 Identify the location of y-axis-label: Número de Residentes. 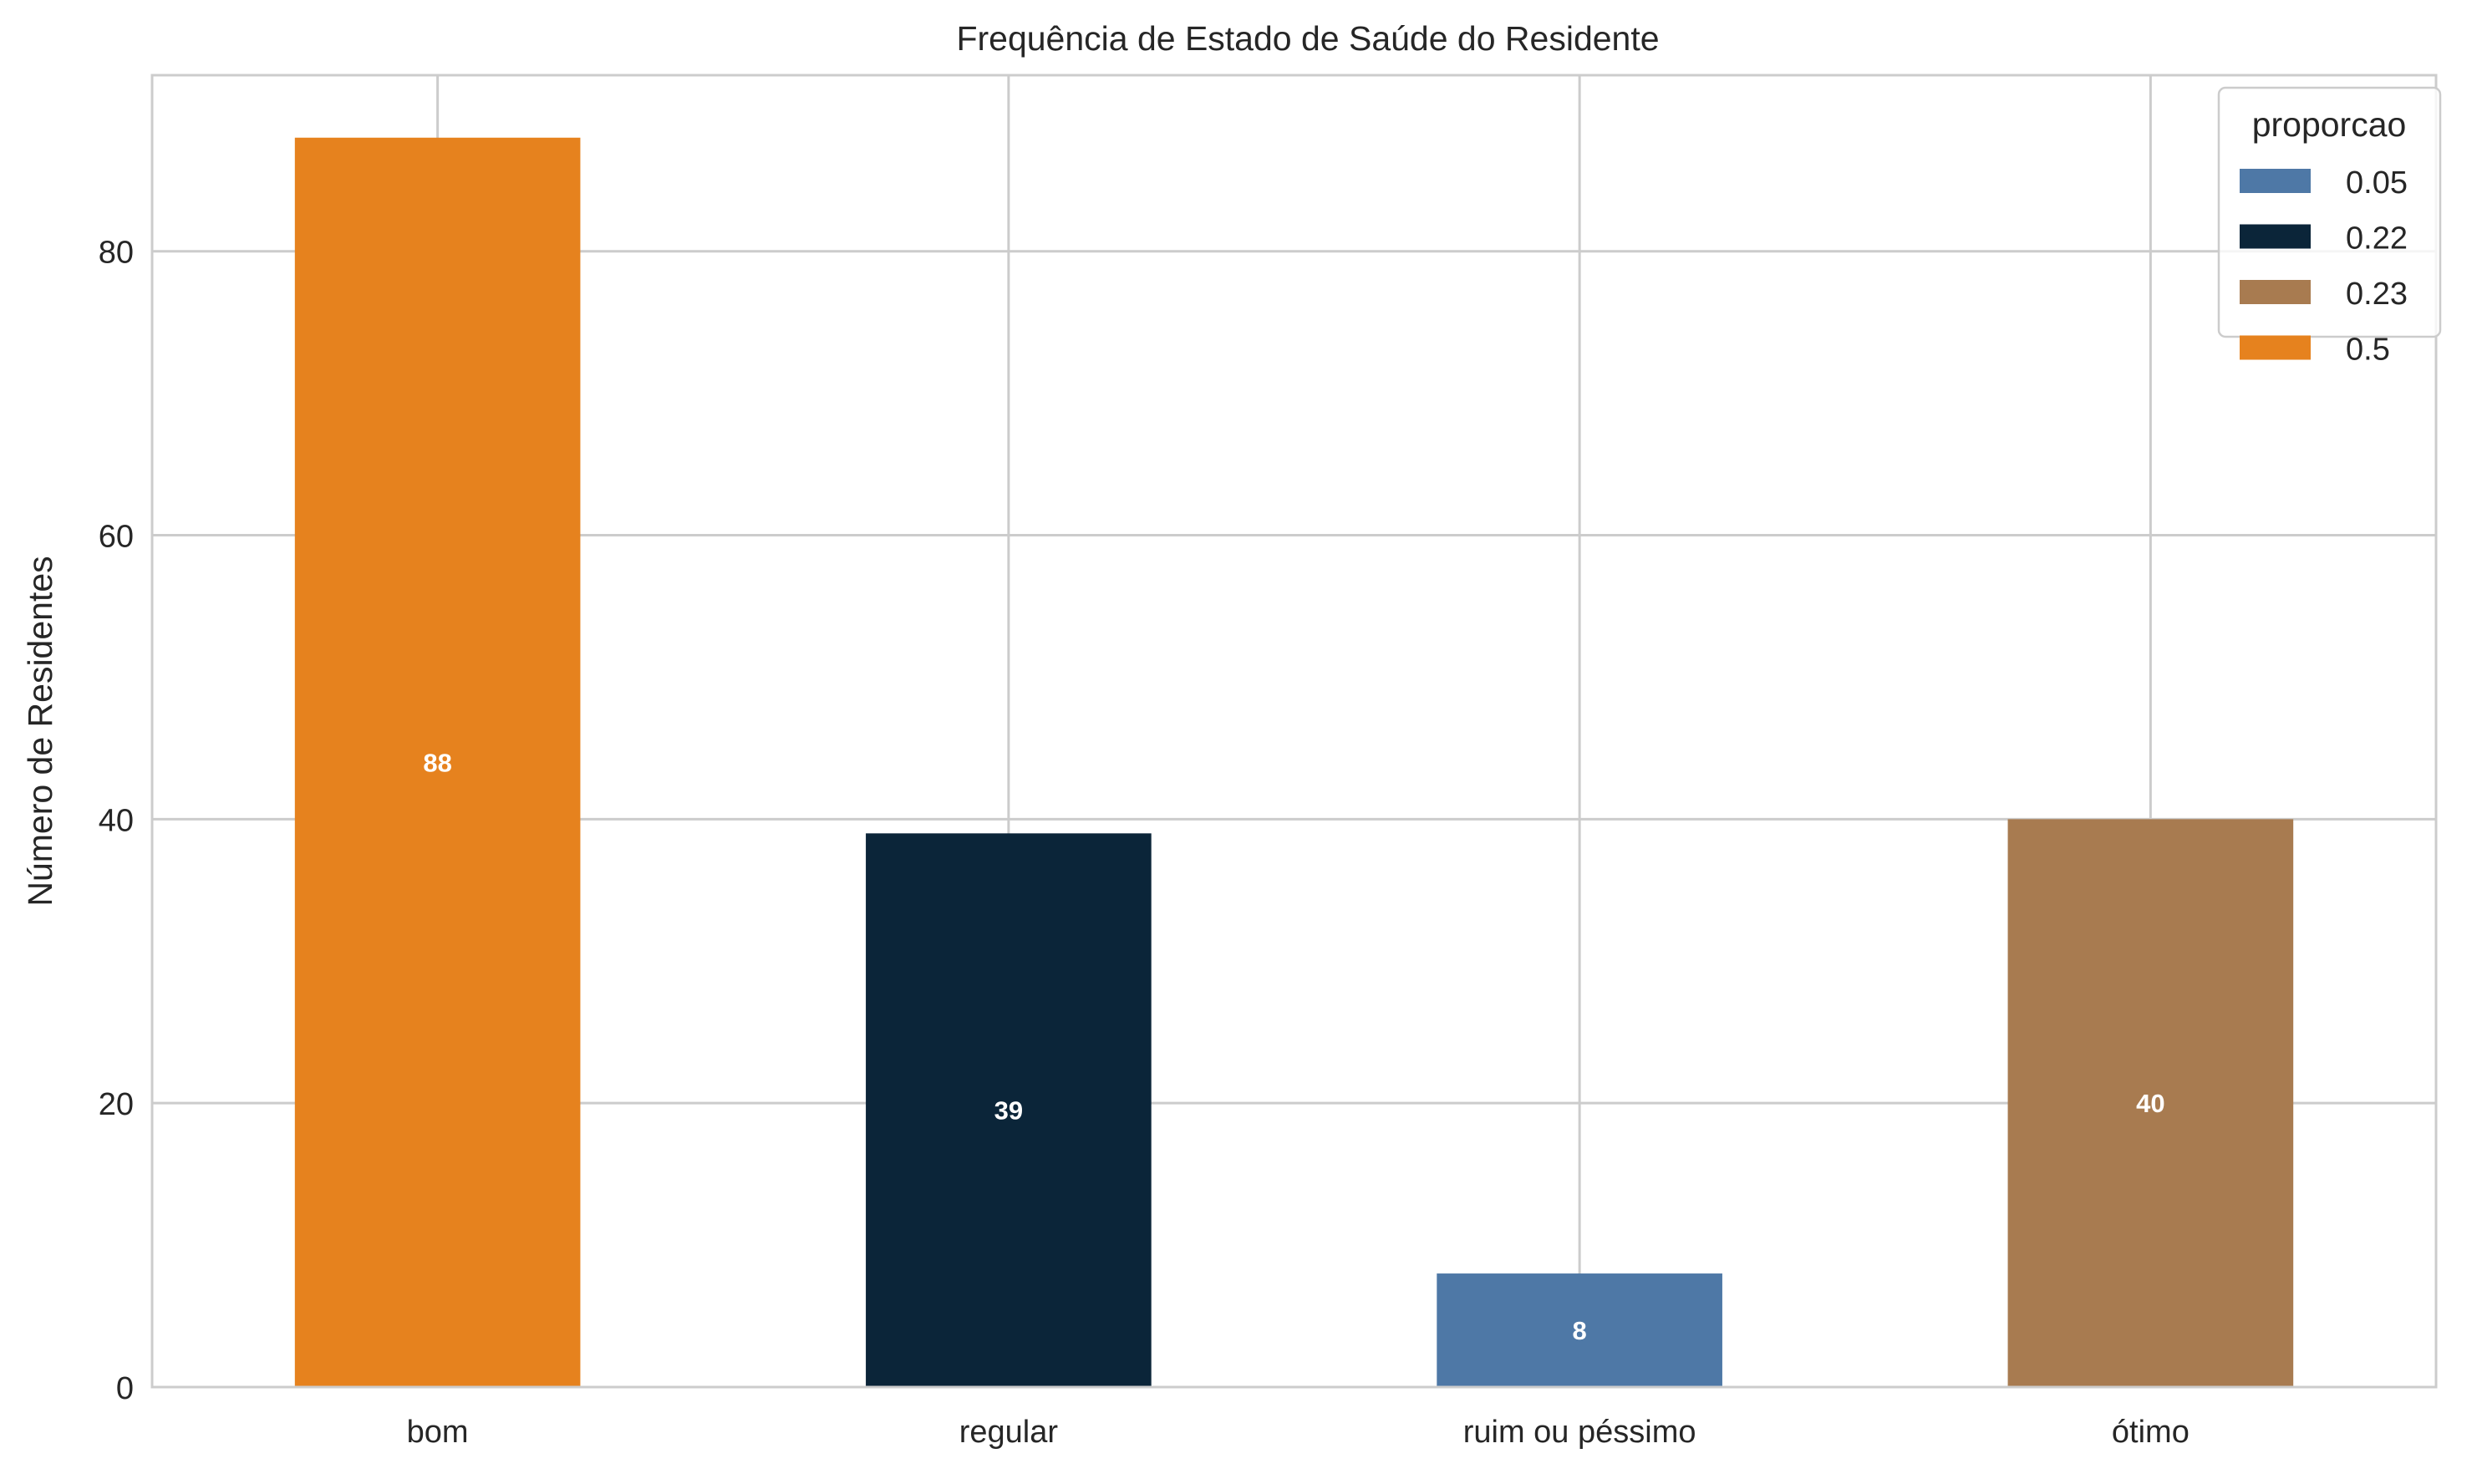
(40, 731).